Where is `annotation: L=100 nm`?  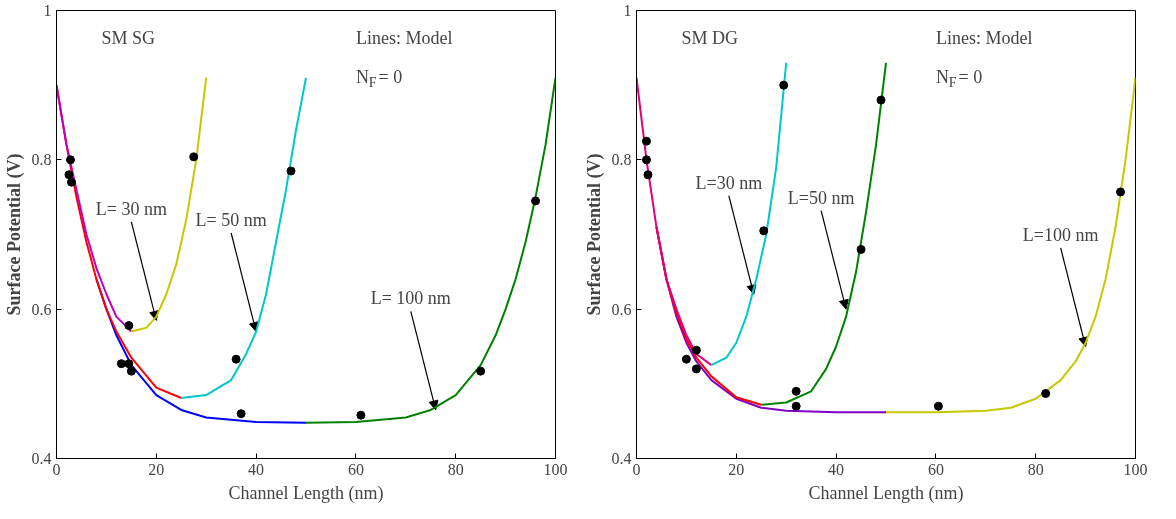 annotation: L=100 nm is located at coordinates (1060, 234).